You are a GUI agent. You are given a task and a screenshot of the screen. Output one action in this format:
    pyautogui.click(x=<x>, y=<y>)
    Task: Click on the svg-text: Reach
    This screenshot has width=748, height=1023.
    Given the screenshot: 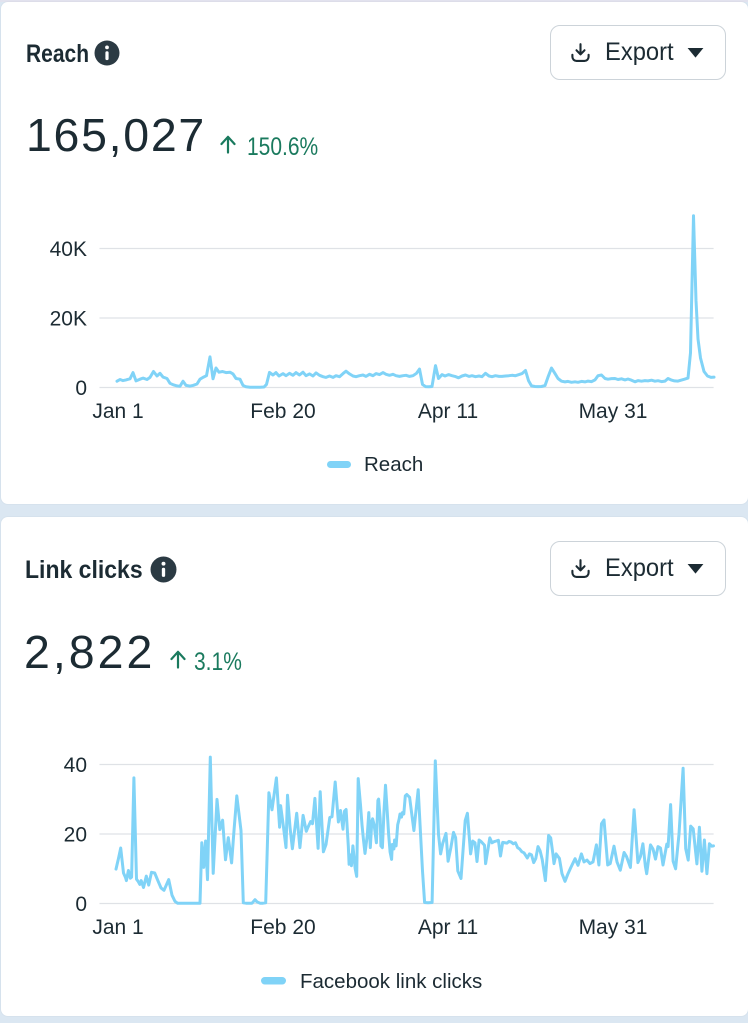 What is the action you would take?
    pyautogui.click(x=393, y=464)
    